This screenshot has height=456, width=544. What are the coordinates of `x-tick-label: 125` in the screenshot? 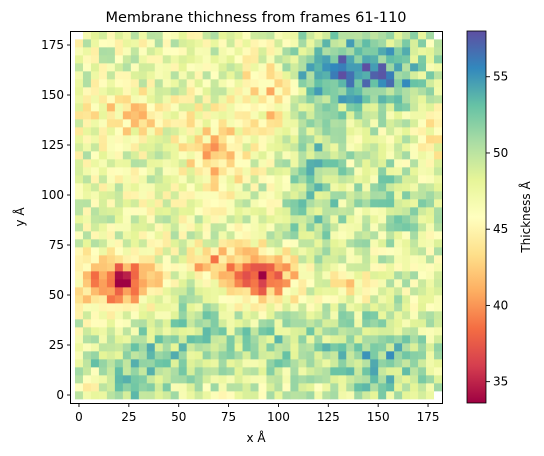 It's located at (328, 417).